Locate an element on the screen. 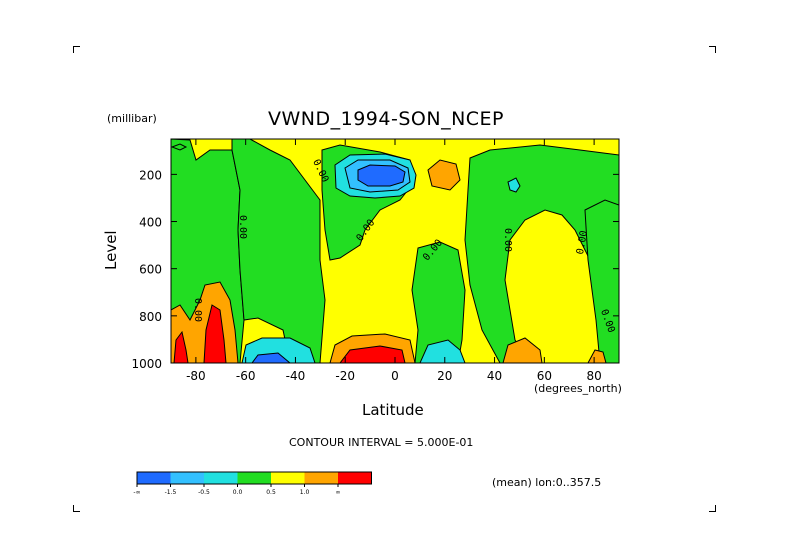 The height and width of the screenshot is (558, 789). region-green-east is located at coordinates (541, 253).